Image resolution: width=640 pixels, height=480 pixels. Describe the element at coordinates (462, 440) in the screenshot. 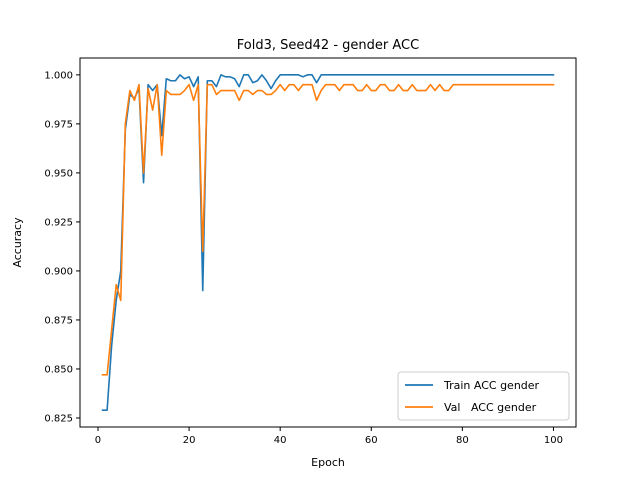

I see `x-tick-label: 80` at that location.